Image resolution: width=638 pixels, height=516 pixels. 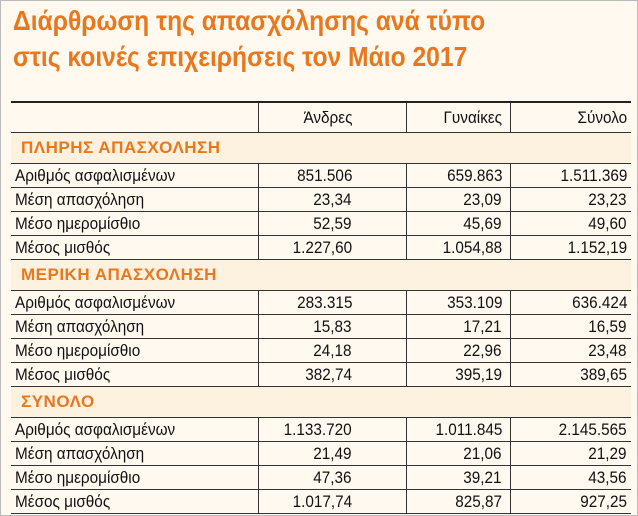 I want to click on value-cell: 1.511.369, so click(x=570, y=175).